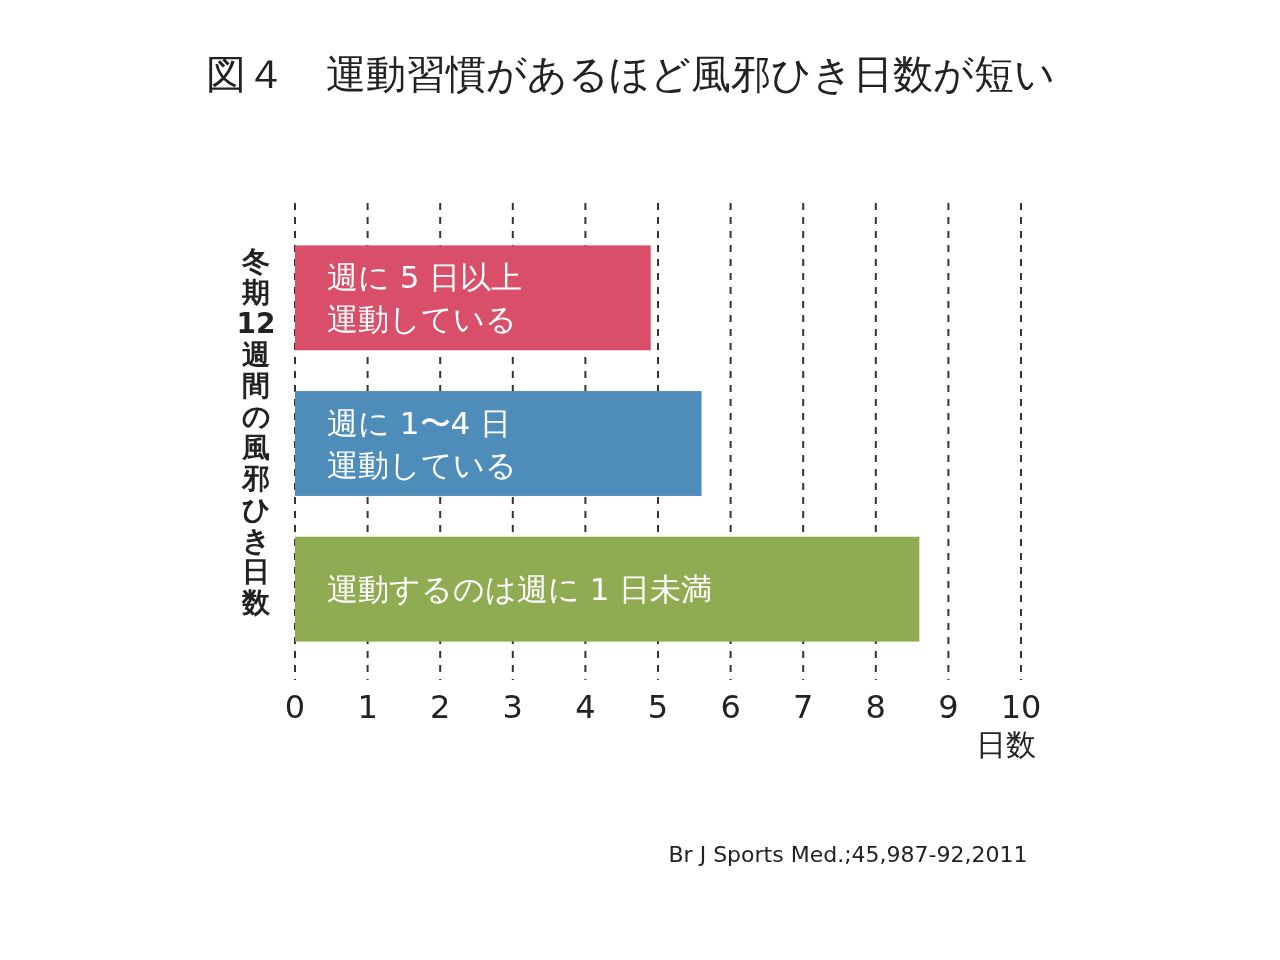 The height and width of the screenshot is (960, 1280). Describe the element at coordinates (295, 707) in the screenshot. I see `x-tick-label: 0` at that location.